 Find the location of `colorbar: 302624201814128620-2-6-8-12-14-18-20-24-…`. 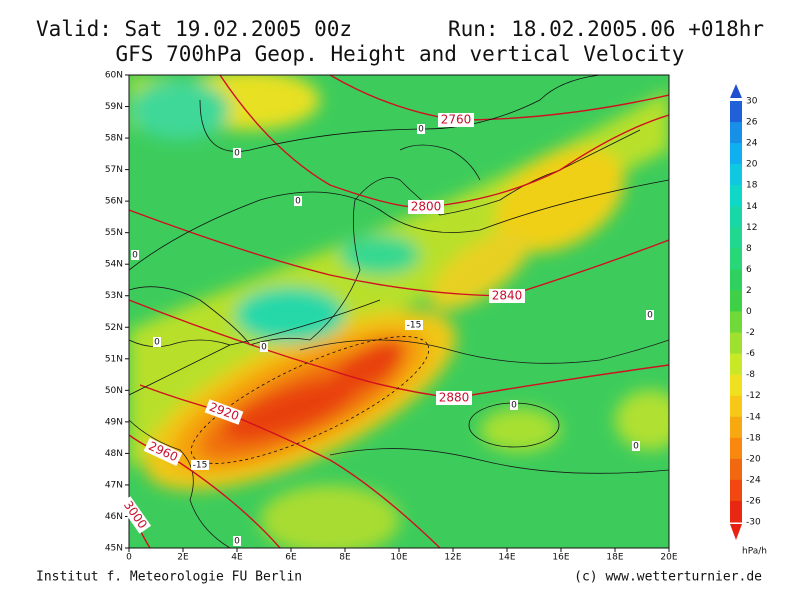

colorbar: 302624201814128620-2-6-8-12-14-18-20-24-… is located at coordinates (748, 320).